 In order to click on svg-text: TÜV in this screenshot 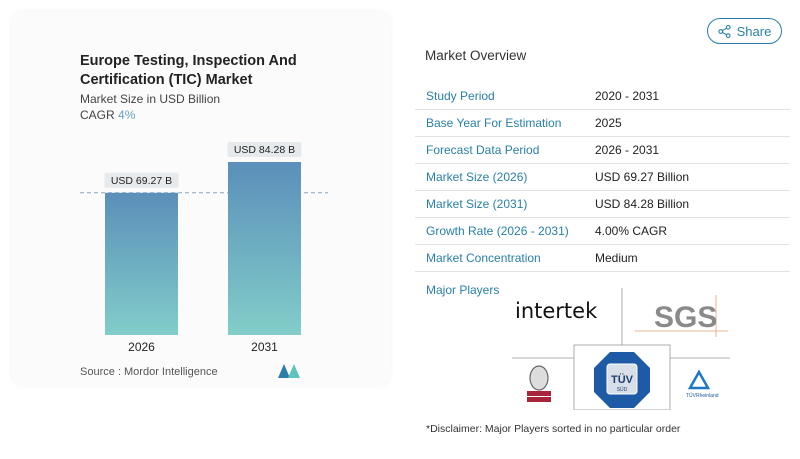, I will do `click(622, 379)`.